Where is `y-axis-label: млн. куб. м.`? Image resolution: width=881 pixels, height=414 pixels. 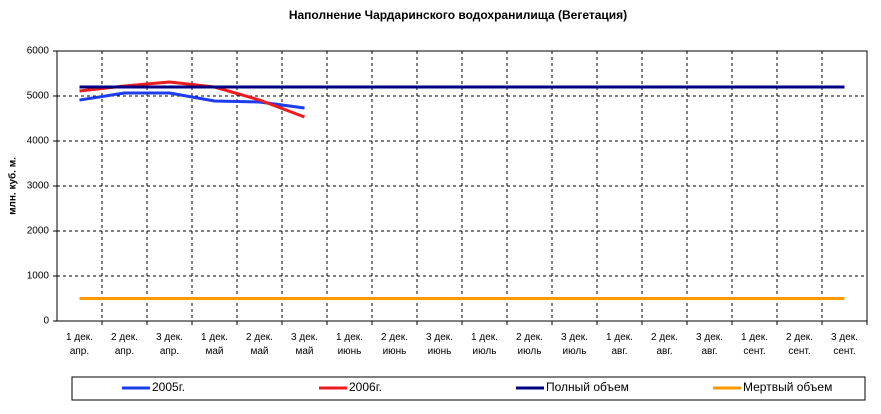
y-axis-label: млн. куб. м. is located at coordinates (13, 186).